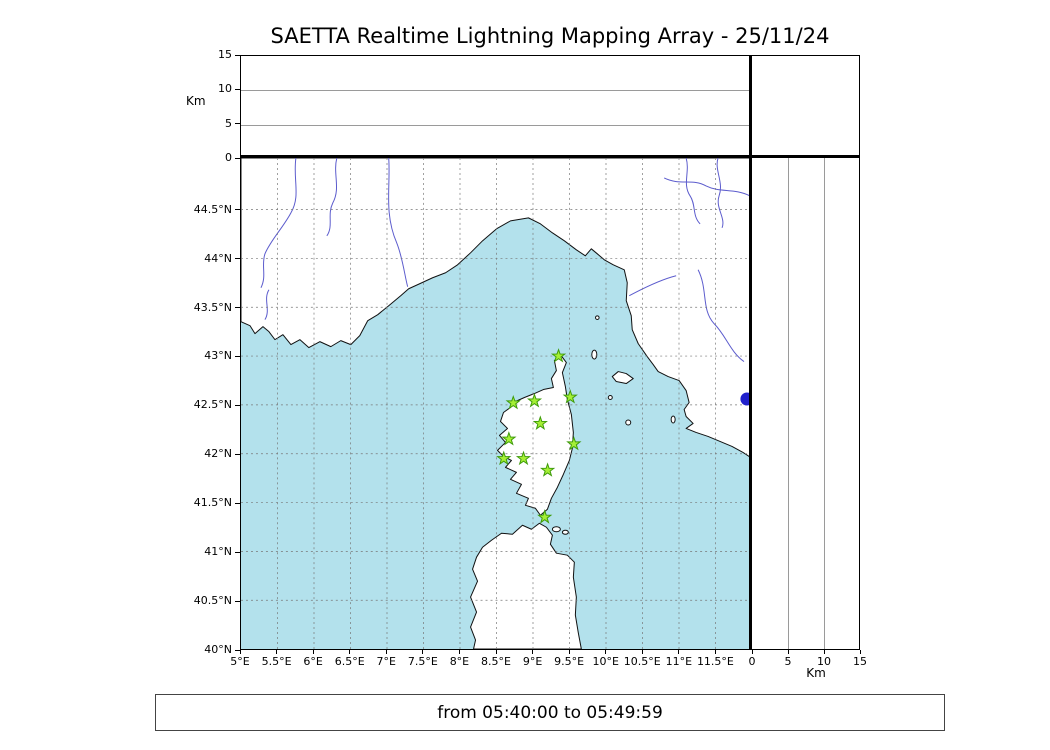 The image size is (1050, 750). Describe the element at coordinates (422, 661) in the screenshot. I see `lon-tick-label: 7.5°E` at that location.